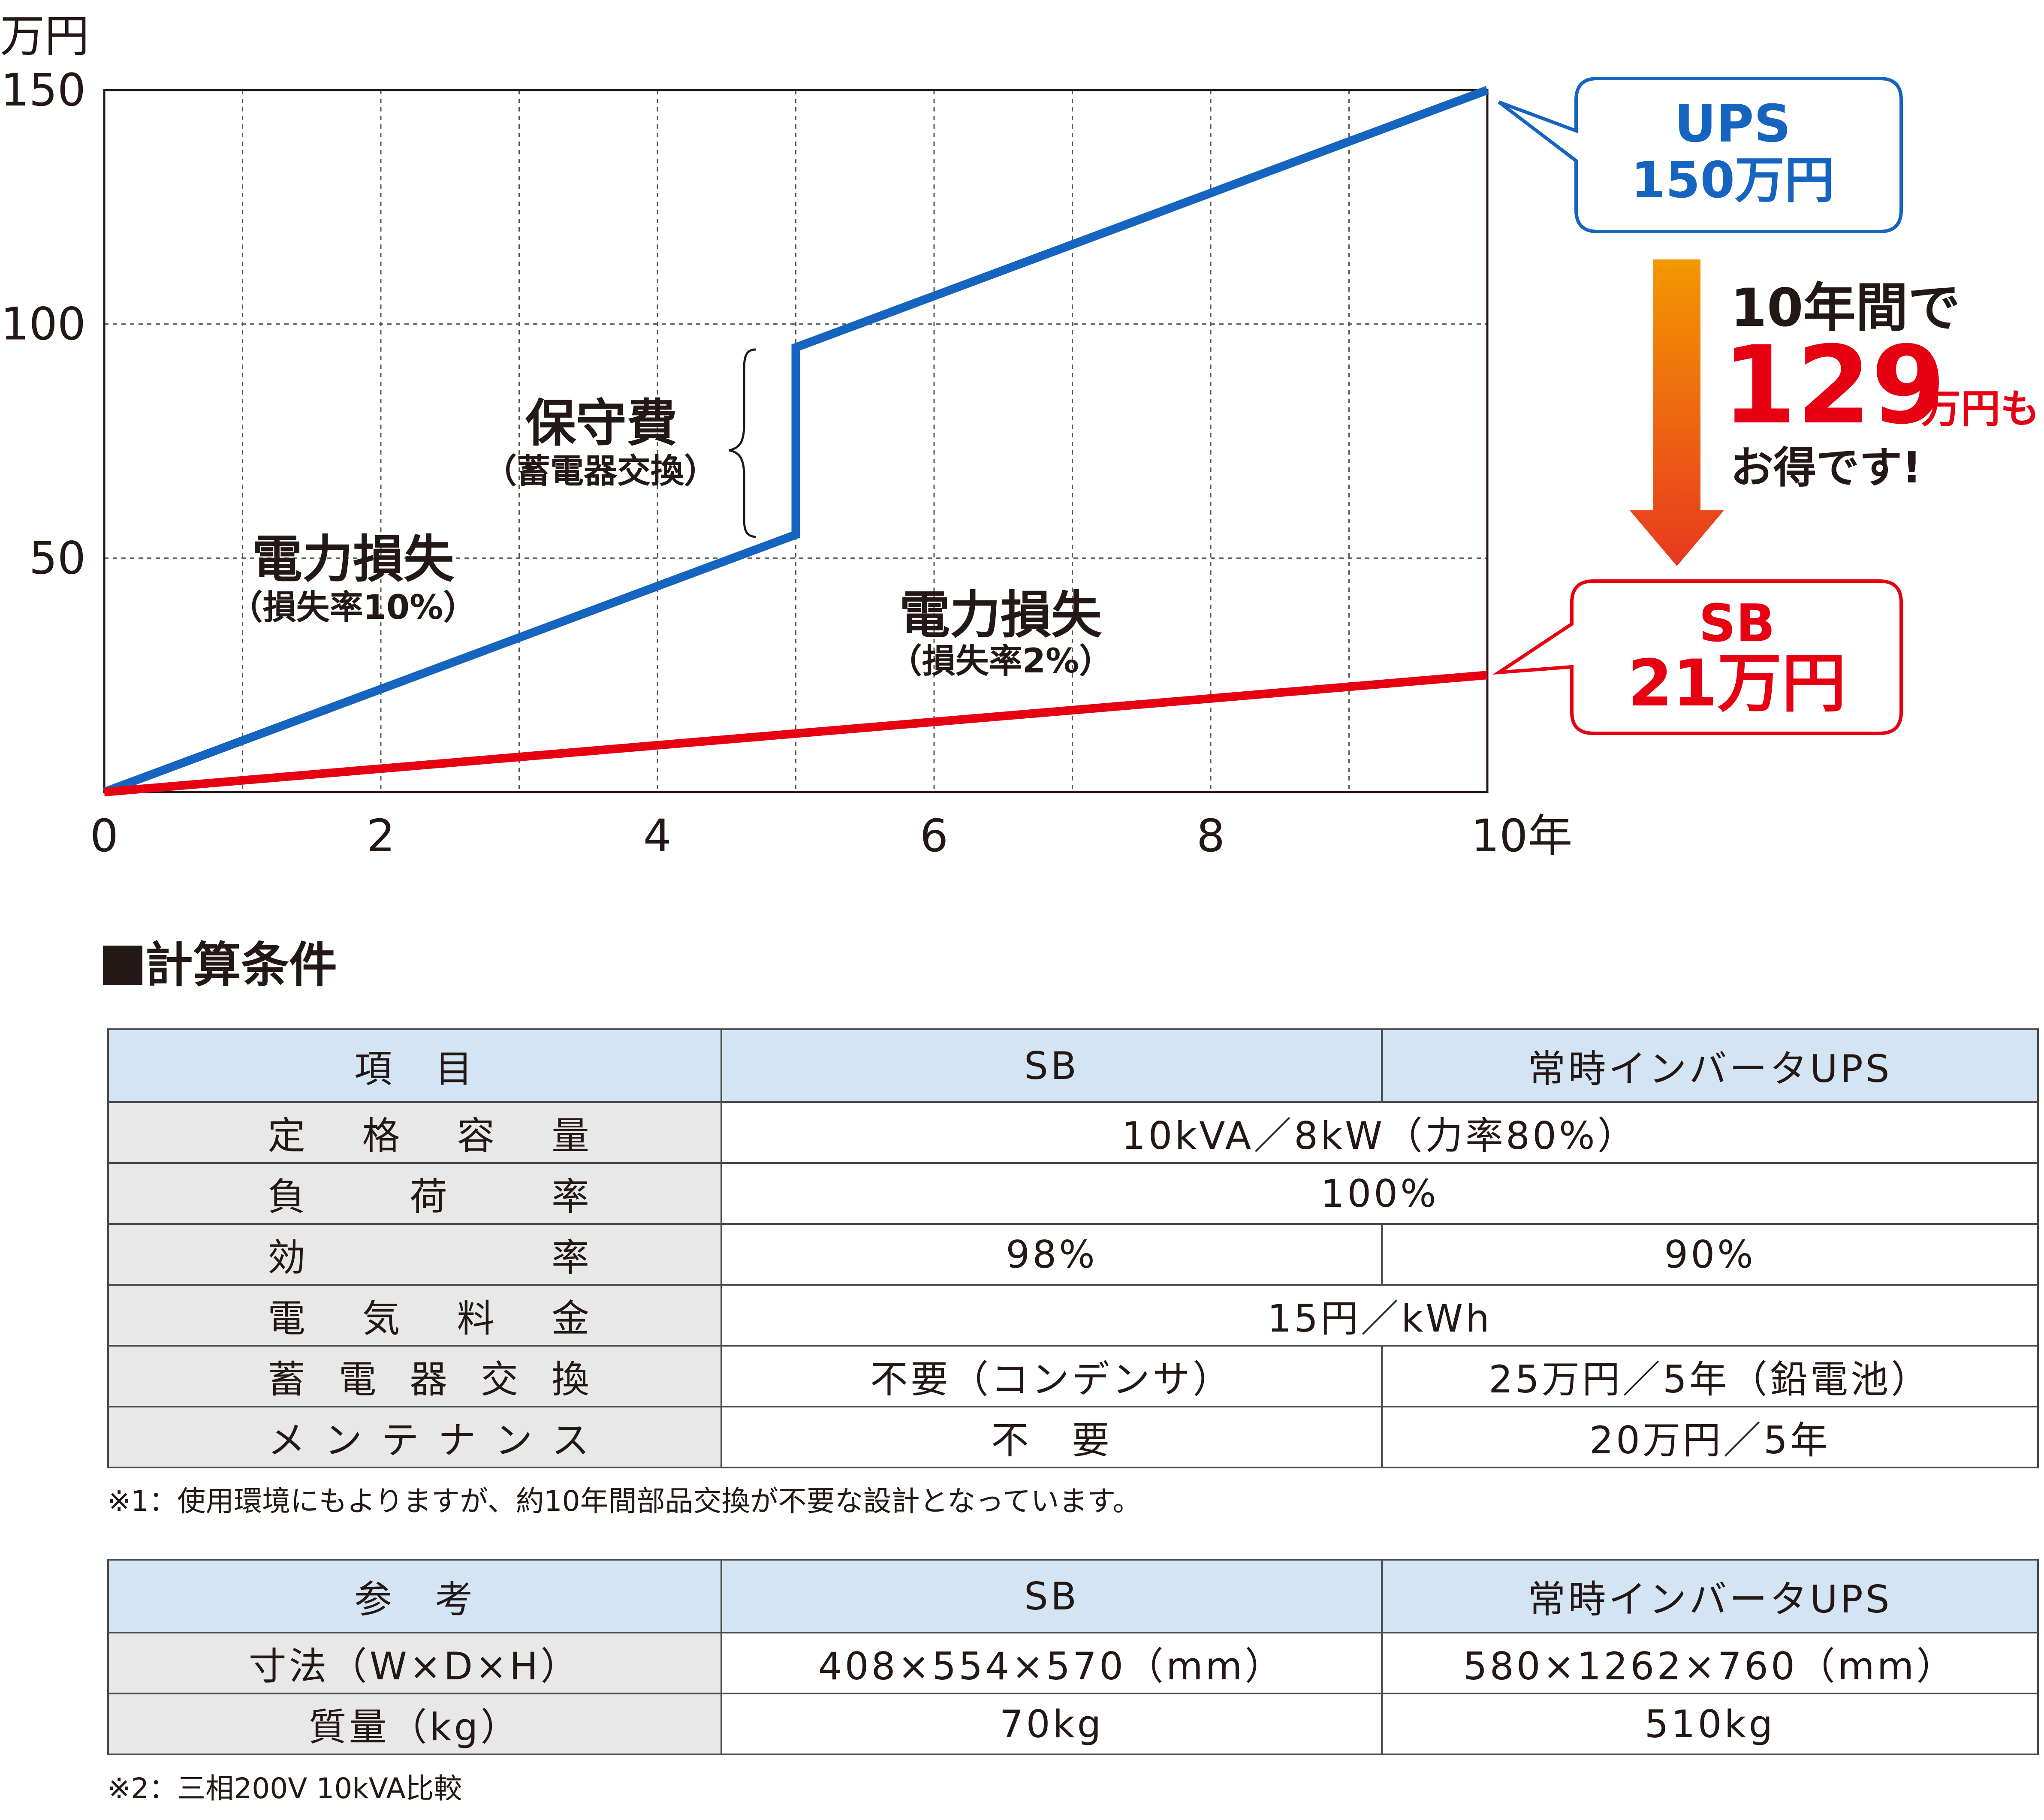  I want to click on x-axis-ticks: 0 2 4 6 8 10年, so click(831, 836).